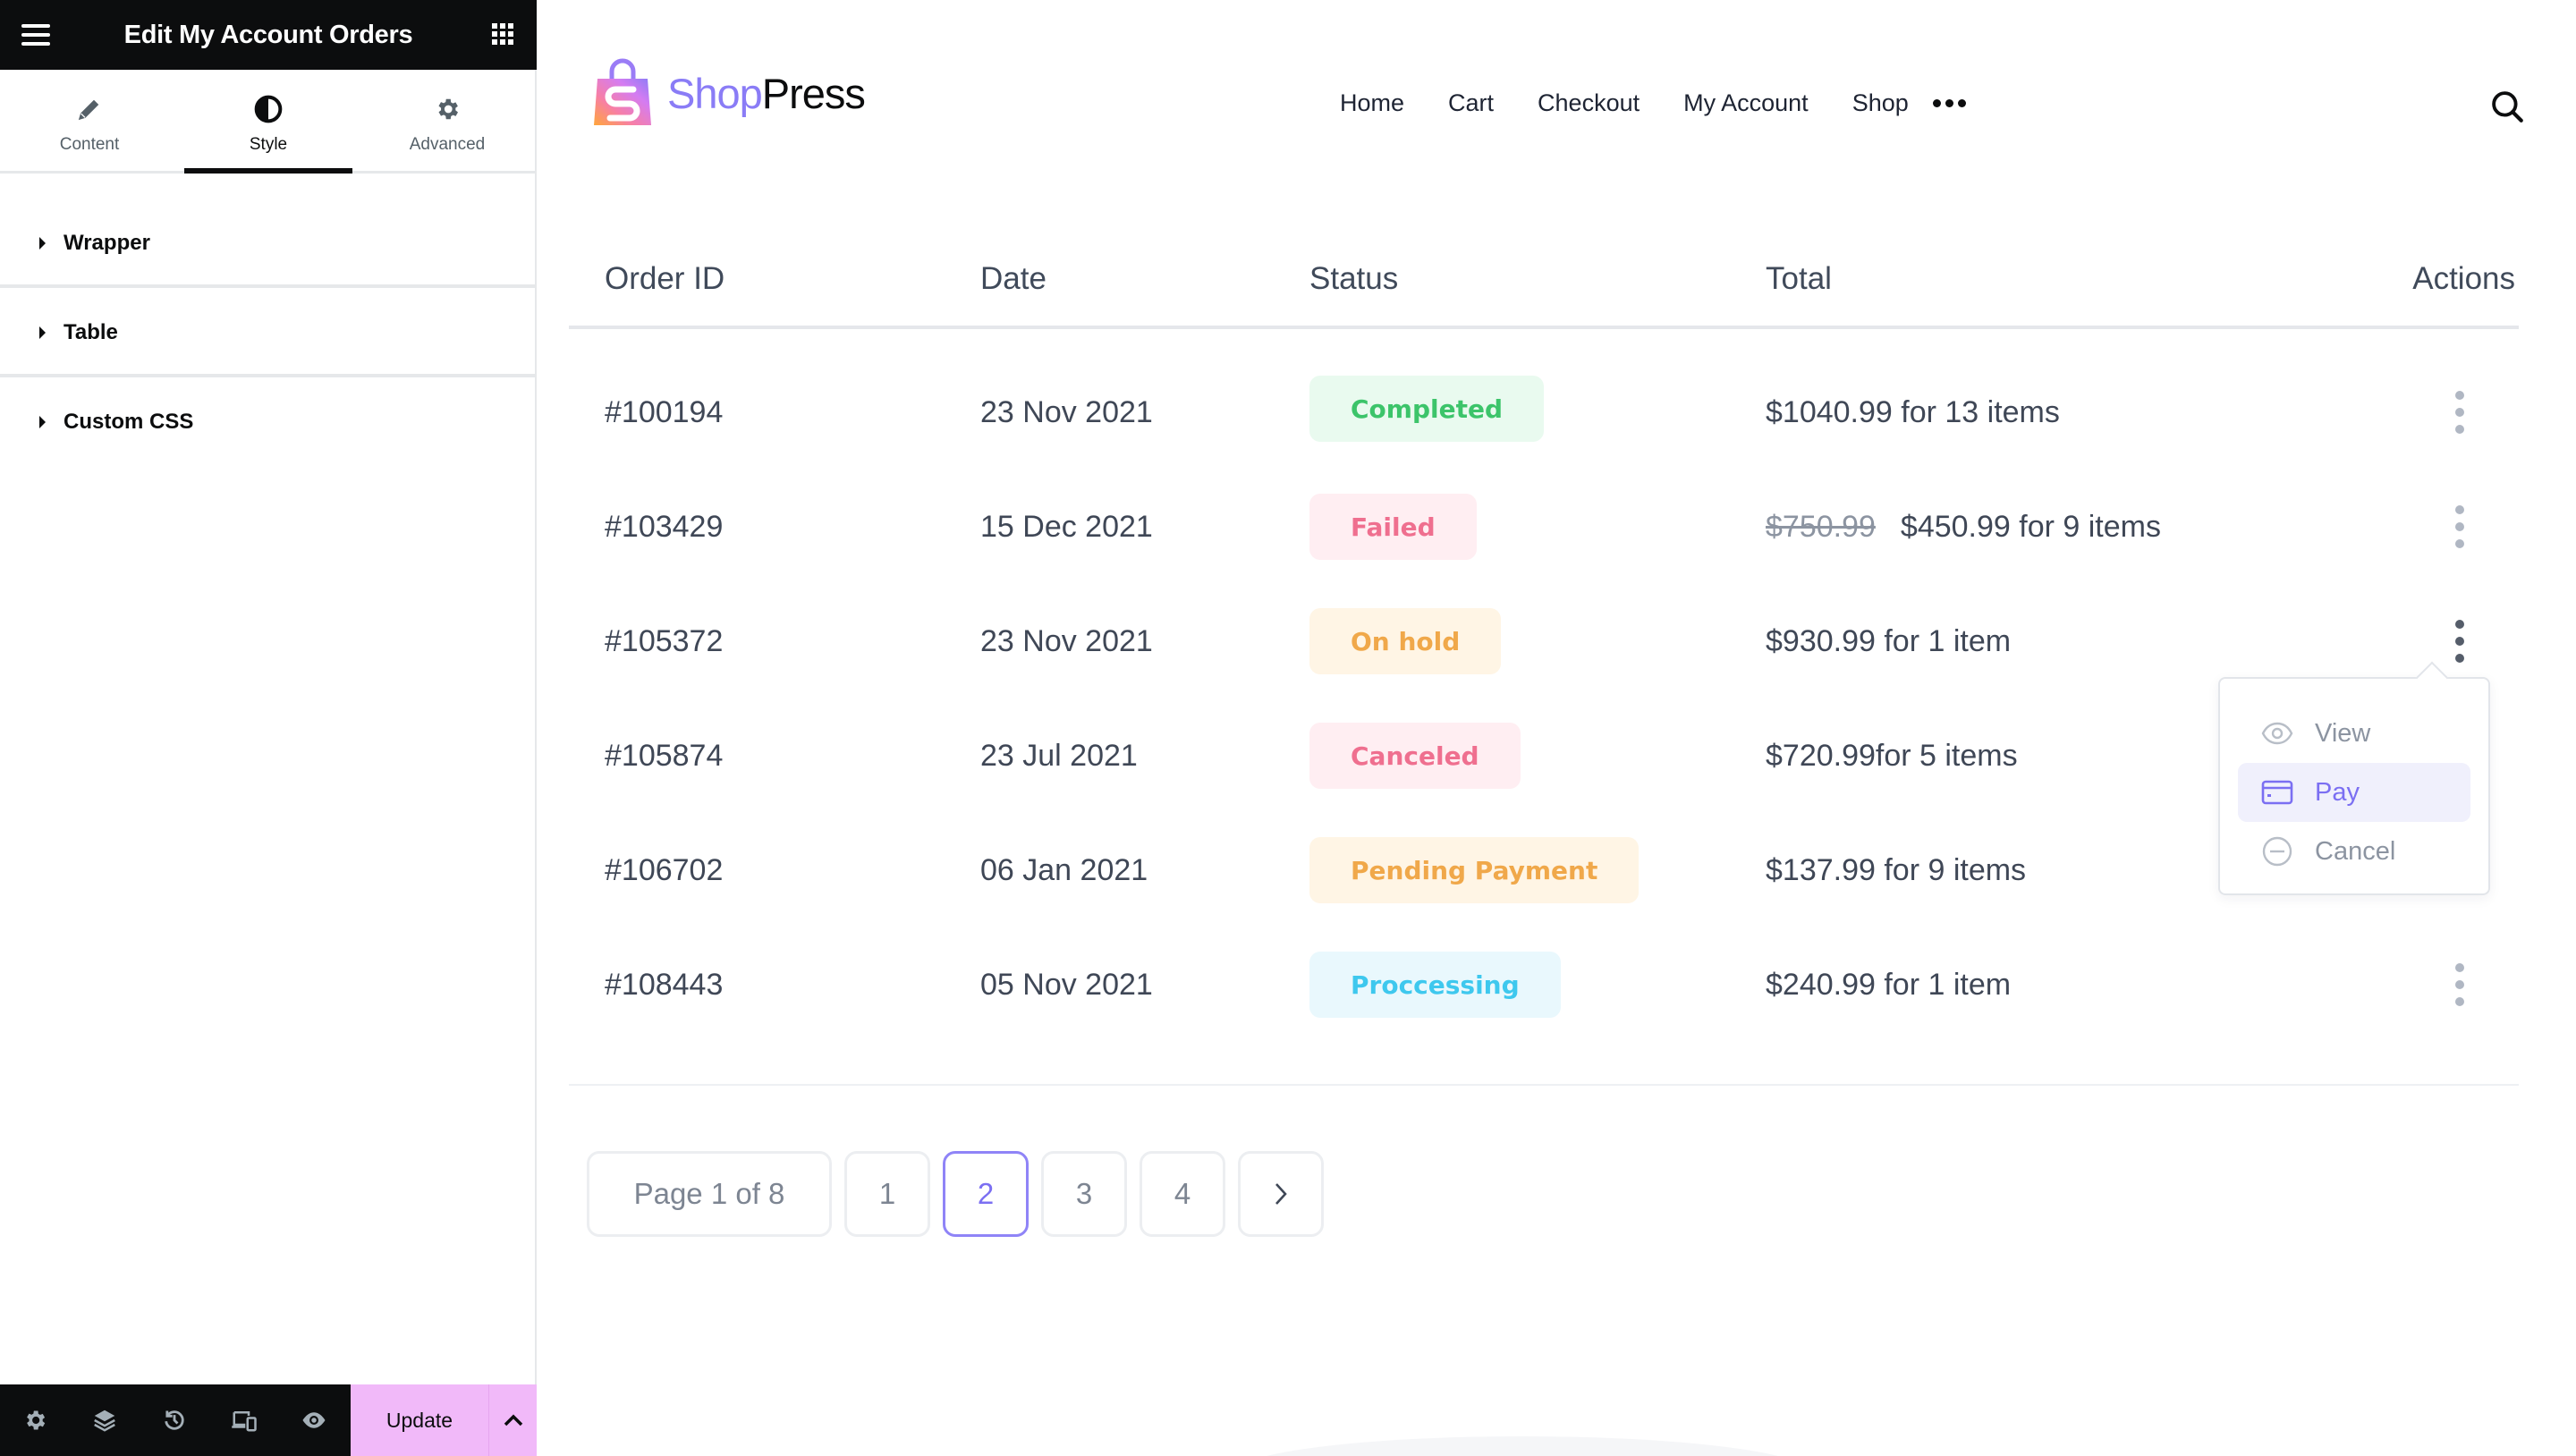  What do you see at coordinates (664, 526) in the screenshot?
I see `order-id: #103429` at bounding box center [664, 526].